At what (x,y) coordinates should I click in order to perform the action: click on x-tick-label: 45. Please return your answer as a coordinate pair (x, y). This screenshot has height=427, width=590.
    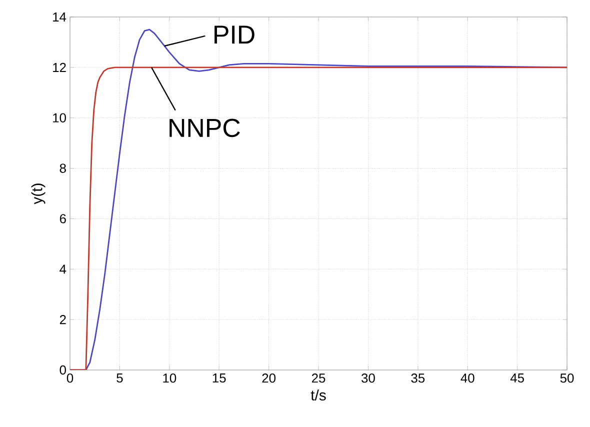
    Looking at the image, I should click on (517, 378).